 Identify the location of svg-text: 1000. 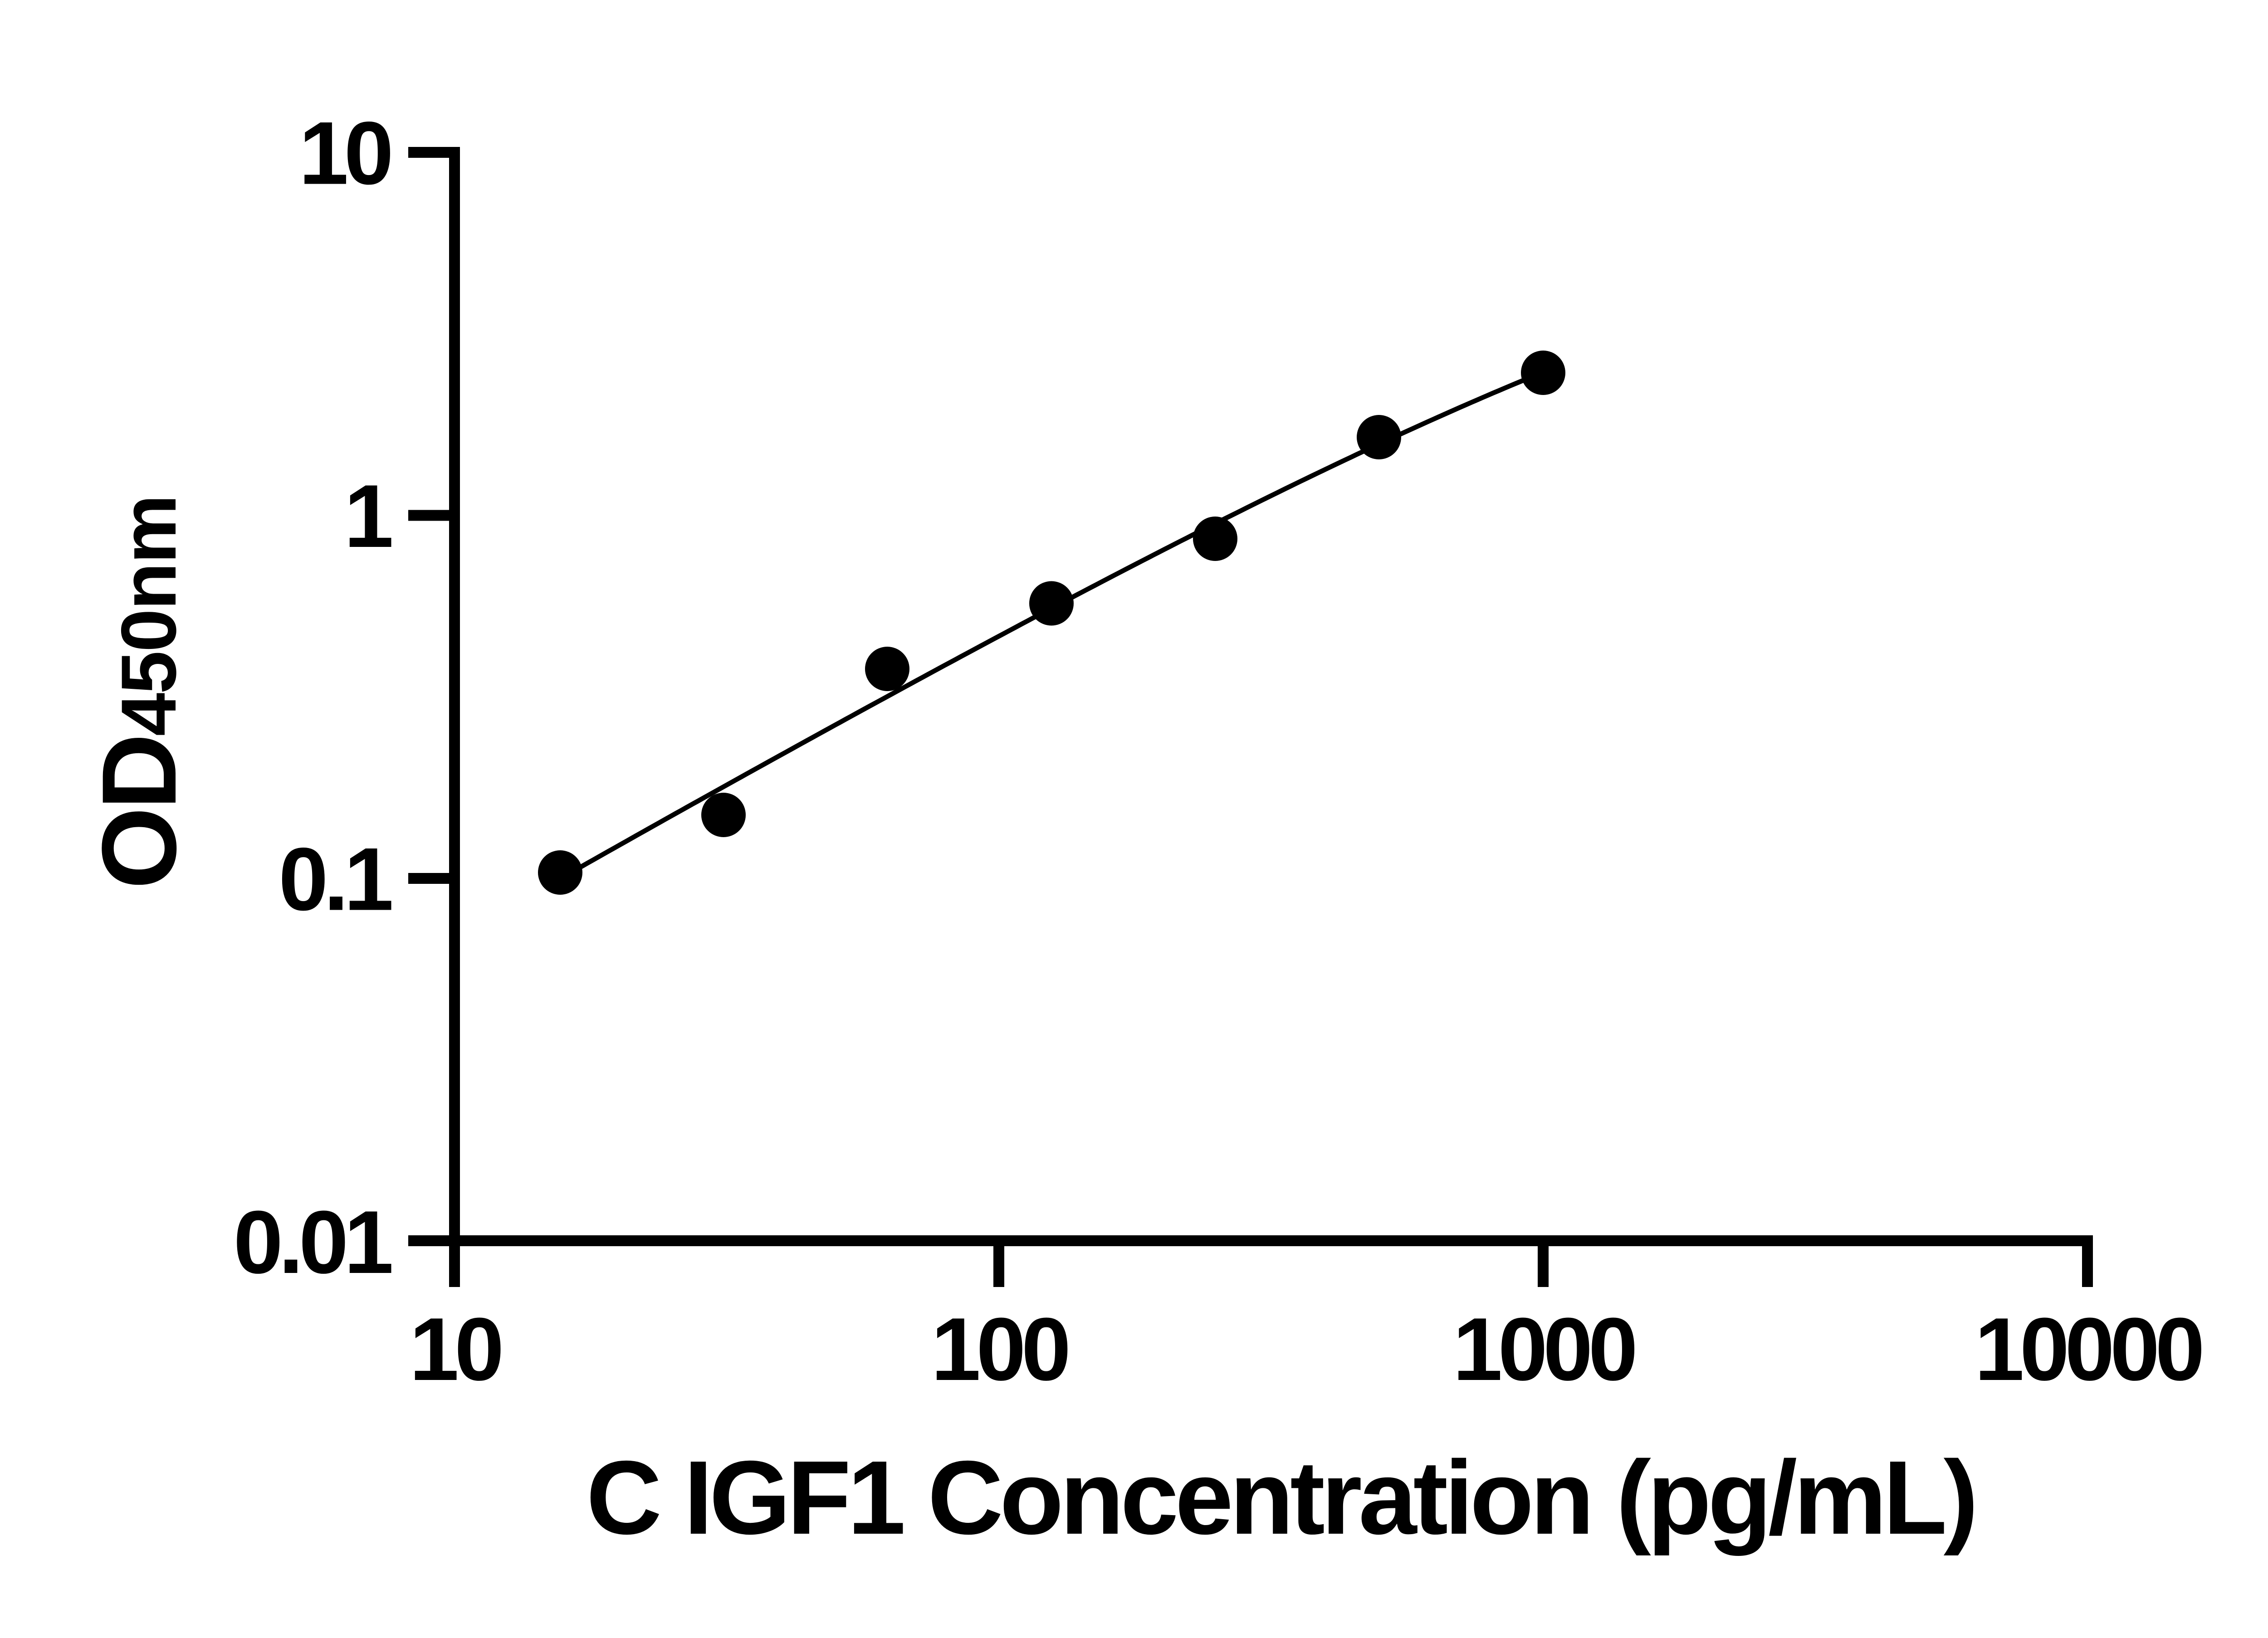
(1544, 1349).